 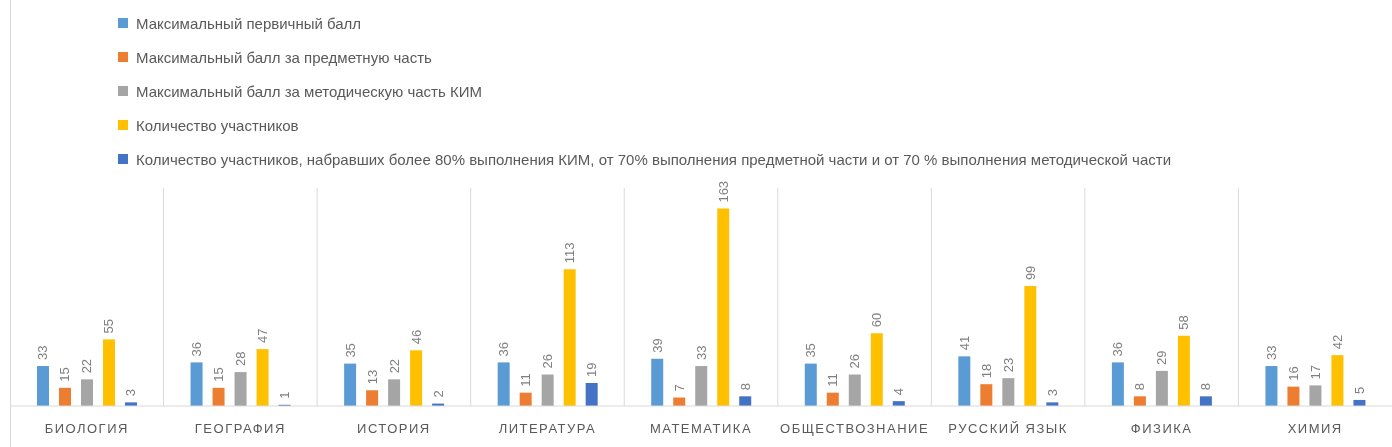 What do you see at coordinates (86, 428) in the screenshot?
I see `x-tick-label: БИОЛОГИЯ` at bounding box center [86, 428].